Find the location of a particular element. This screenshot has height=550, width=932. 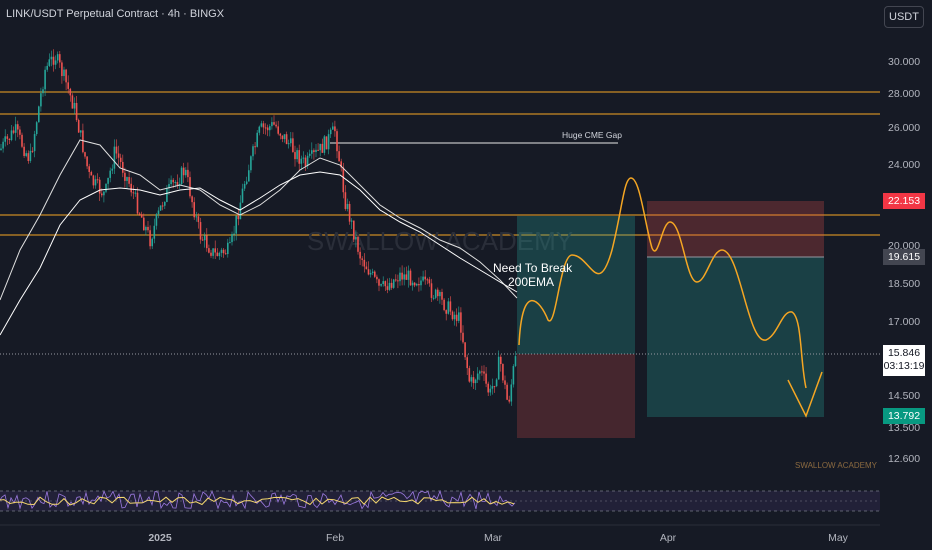

time-label-may: May is located at coordinates (838, 538).